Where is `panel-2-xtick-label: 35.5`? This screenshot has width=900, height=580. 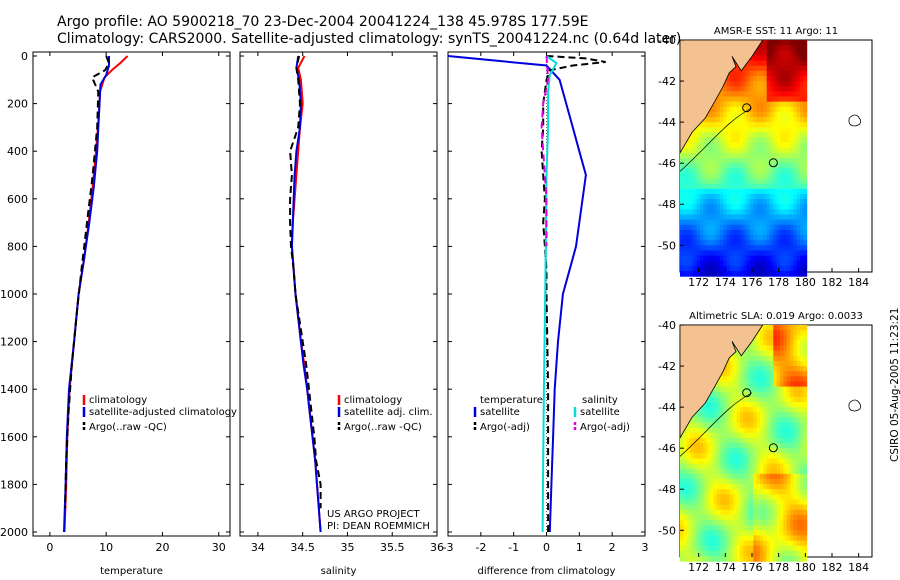
panel-2-xtick-label: 35.5 is located at coordinates (392, 547).